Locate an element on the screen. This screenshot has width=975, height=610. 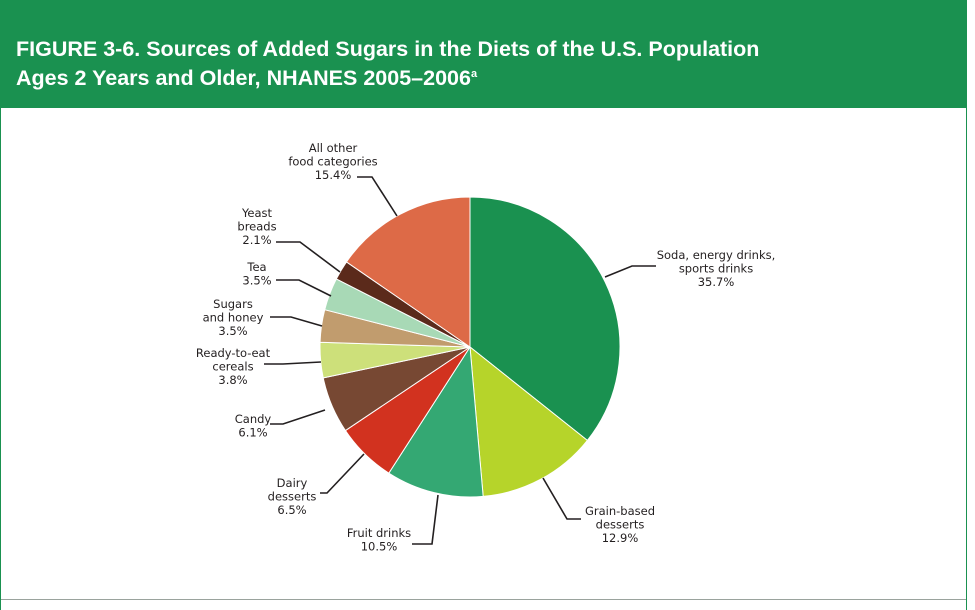
leader-line-sugars-and-honey is located at coordinates (296, 321).